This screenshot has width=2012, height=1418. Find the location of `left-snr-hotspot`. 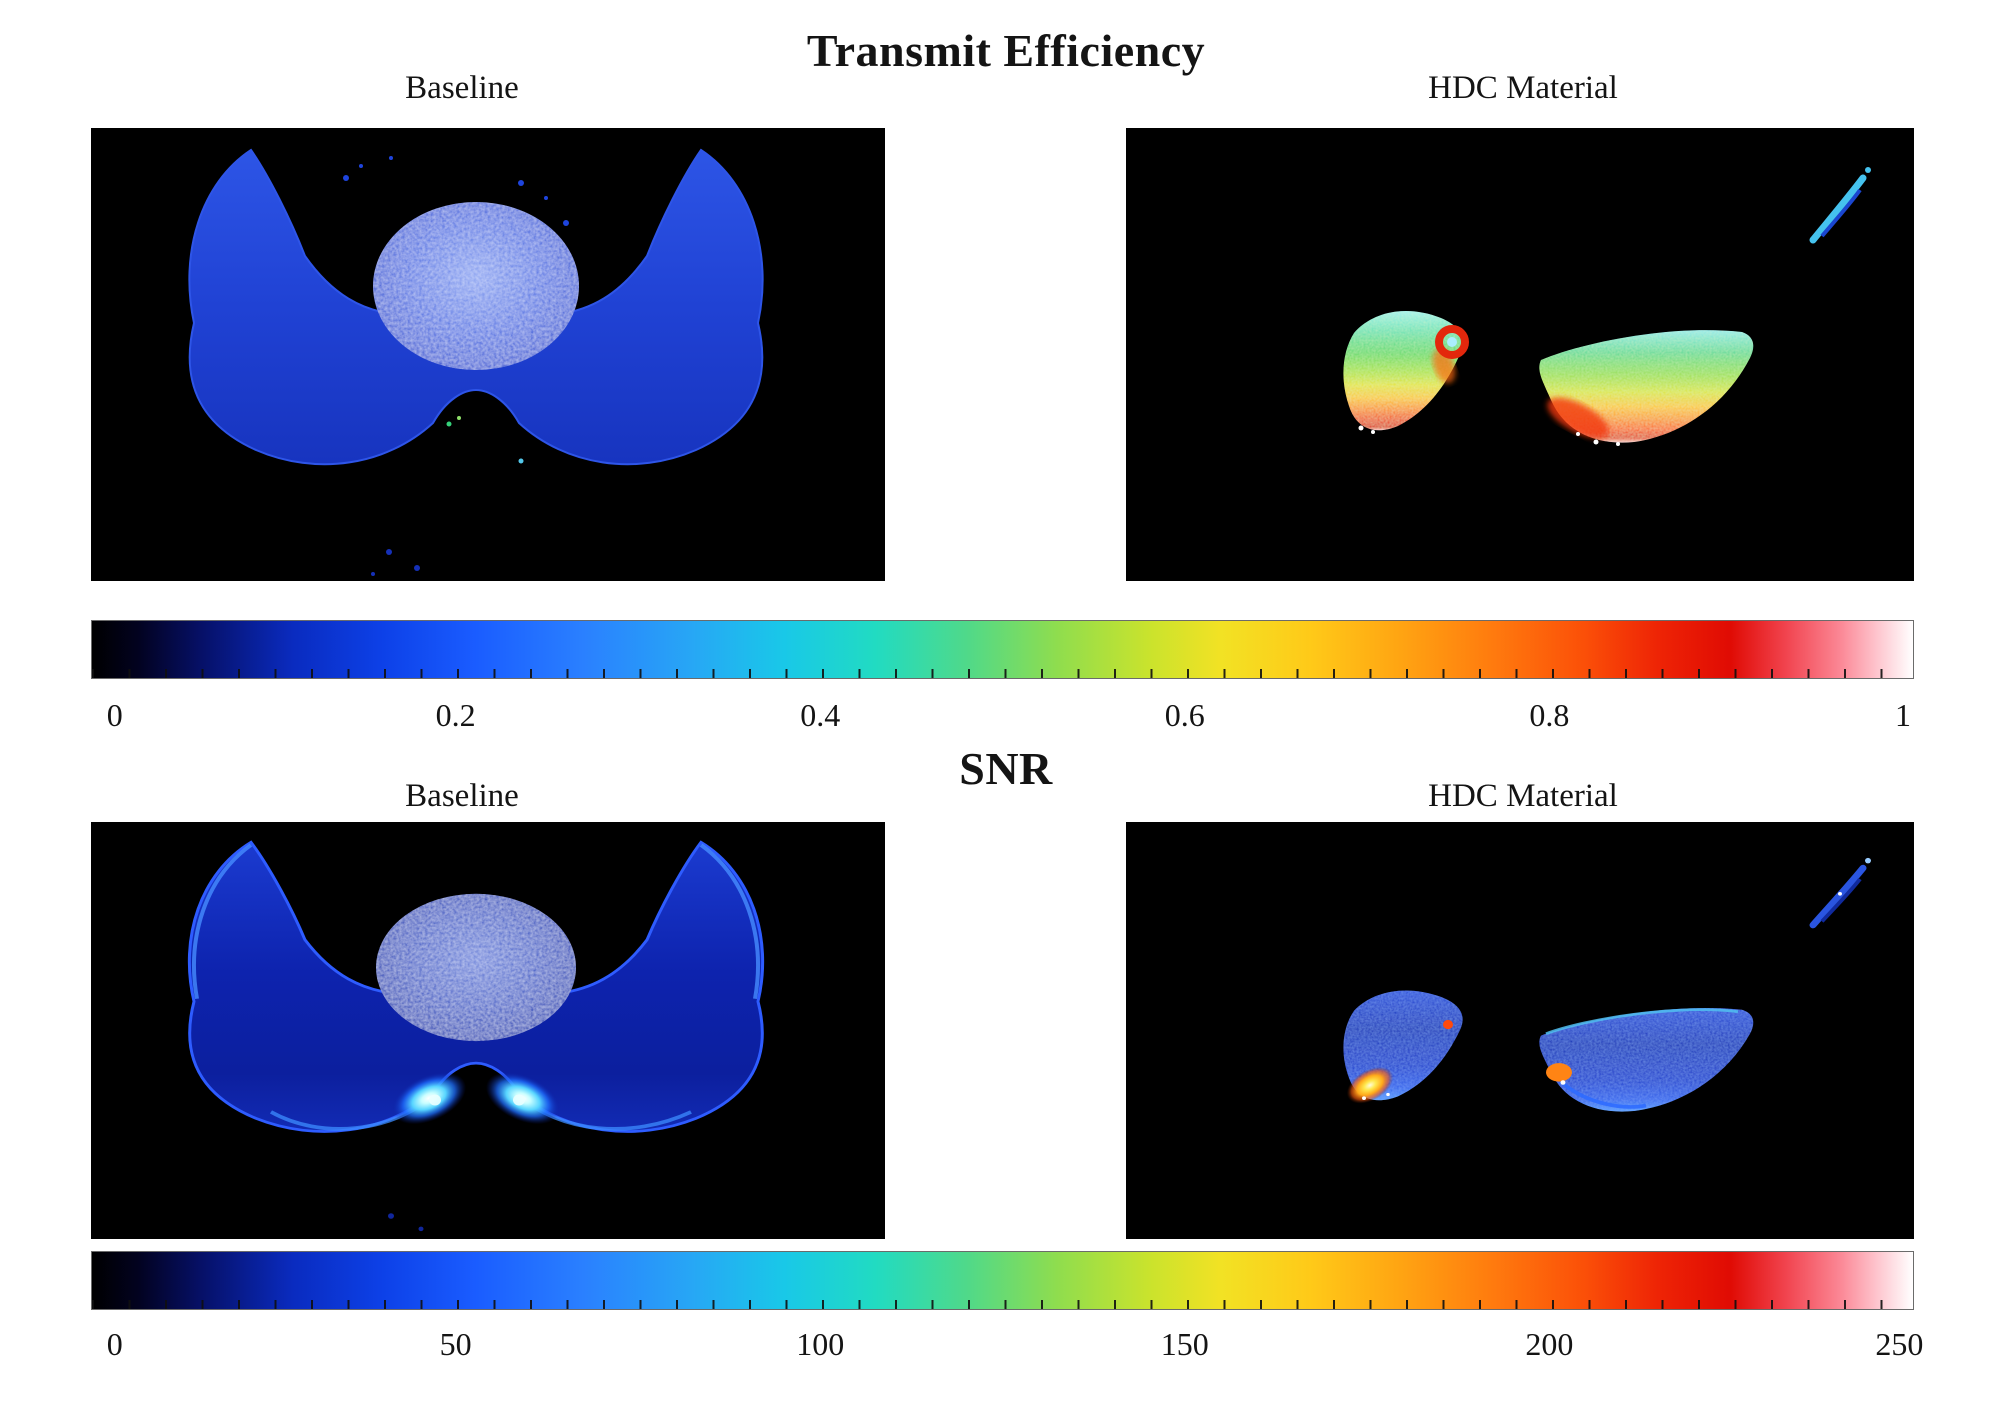

left-snr-hotspot is located at coordinates (429, 1098).